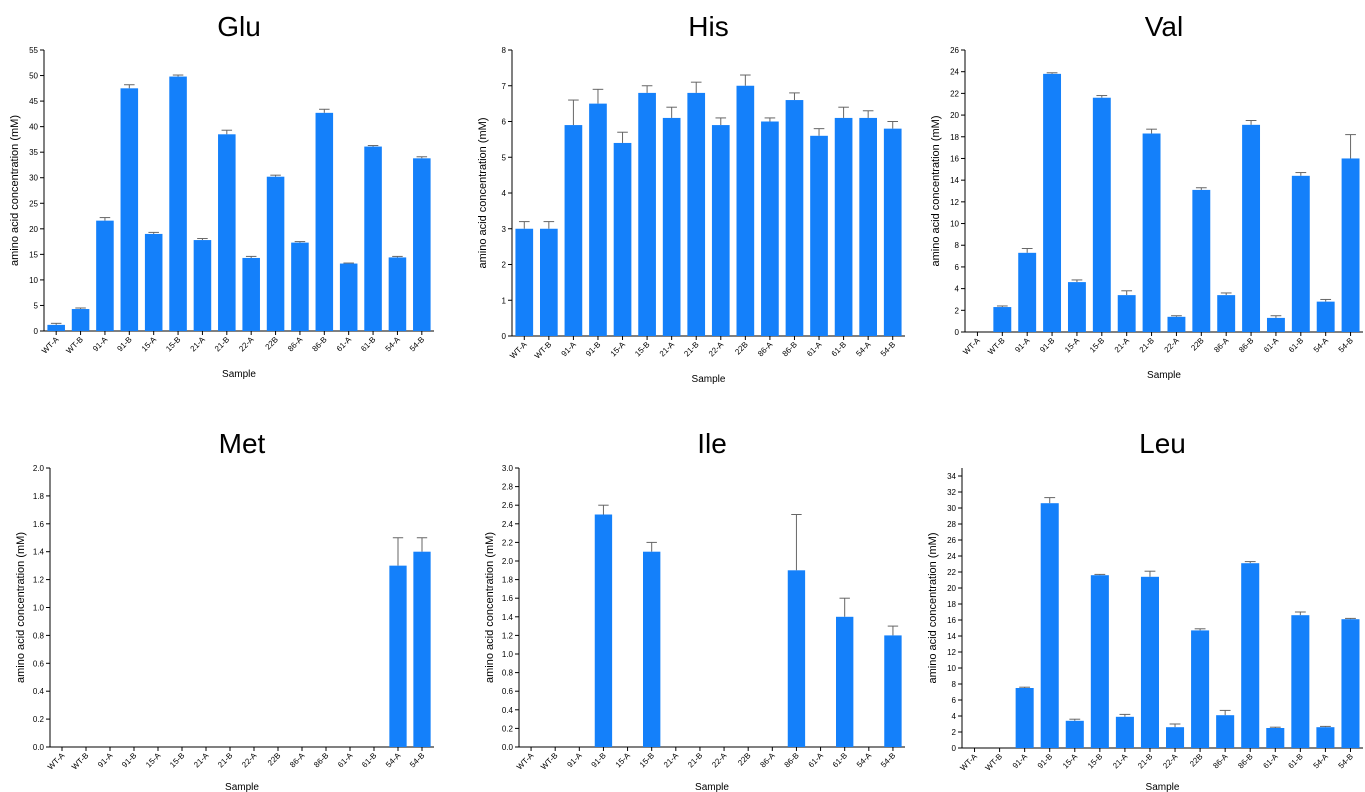 The height and width of the screenshot is (792, 1365). Describe the element at coordinates (508, 561) in the screenshot. I see `y-tick-label: 2.0` at that location.